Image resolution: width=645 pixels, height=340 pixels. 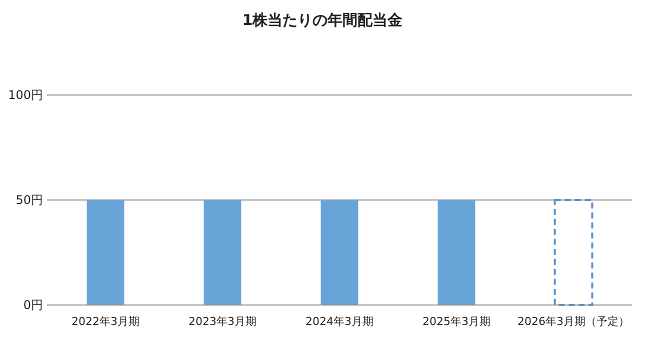 I want to click on x-tick-label: 2025年3月期, so click(x=456, y=321).